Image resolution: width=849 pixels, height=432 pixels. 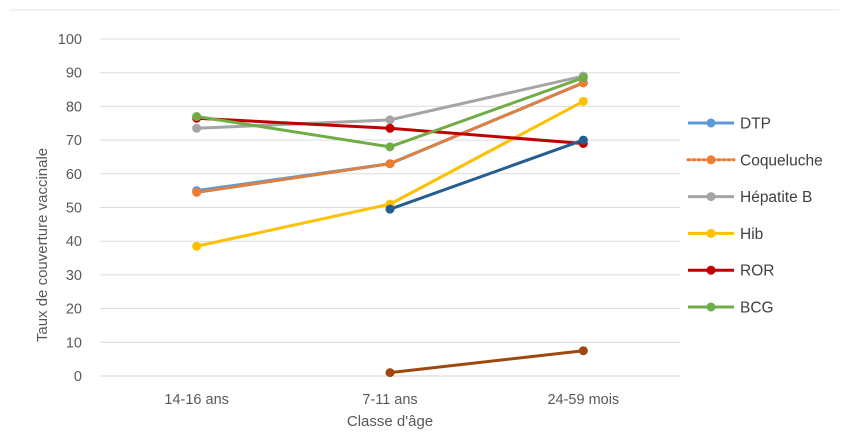 I want to click on y-tick-label: 50, so click(x=74, y=209).